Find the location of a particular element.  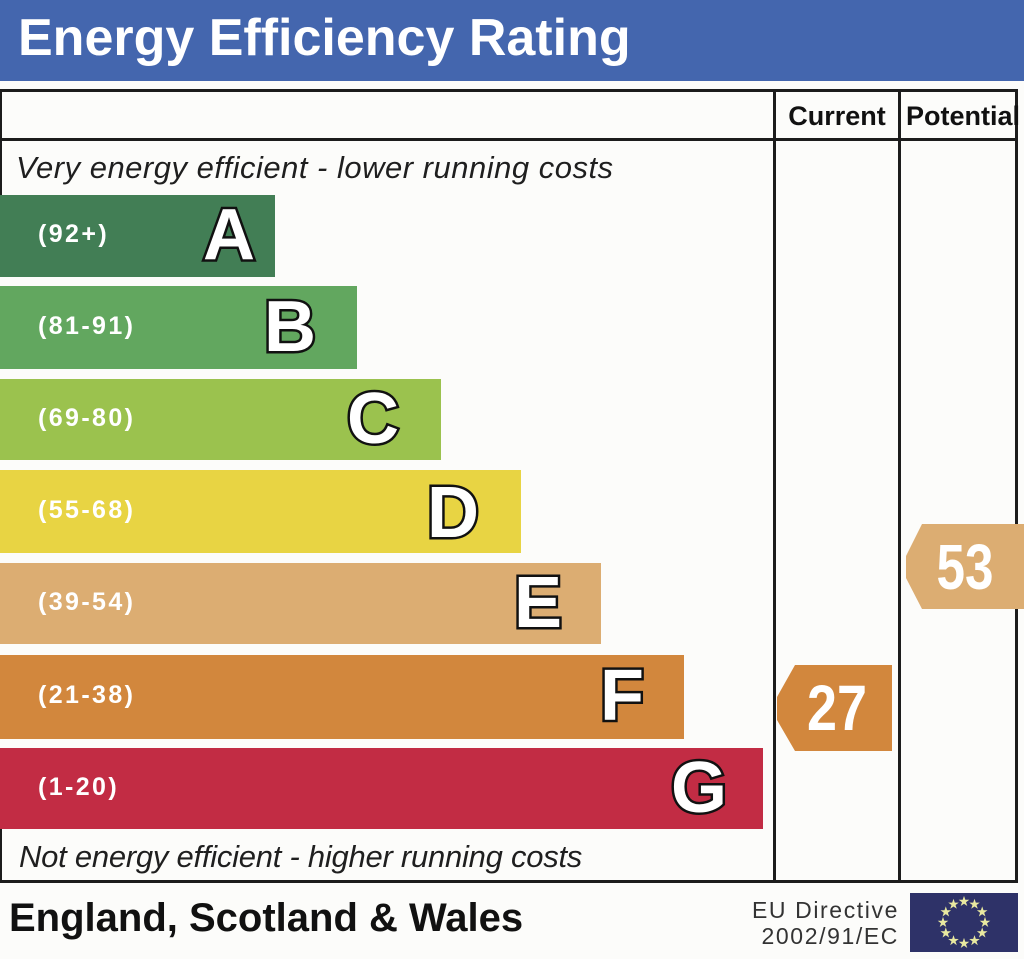

svg-text: 27 is located at coordinates (837, 708).